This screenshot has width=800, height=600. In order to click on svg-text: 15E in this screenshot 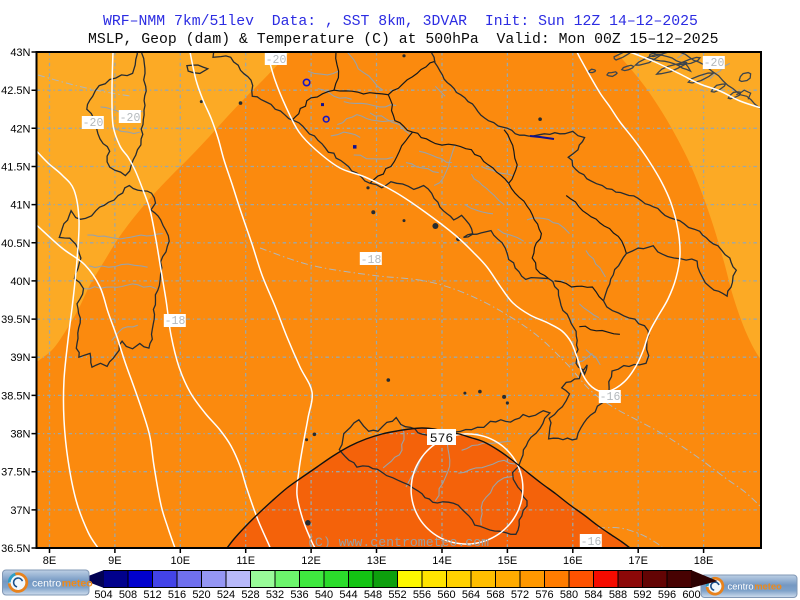, I will do `click(508, 561)`.